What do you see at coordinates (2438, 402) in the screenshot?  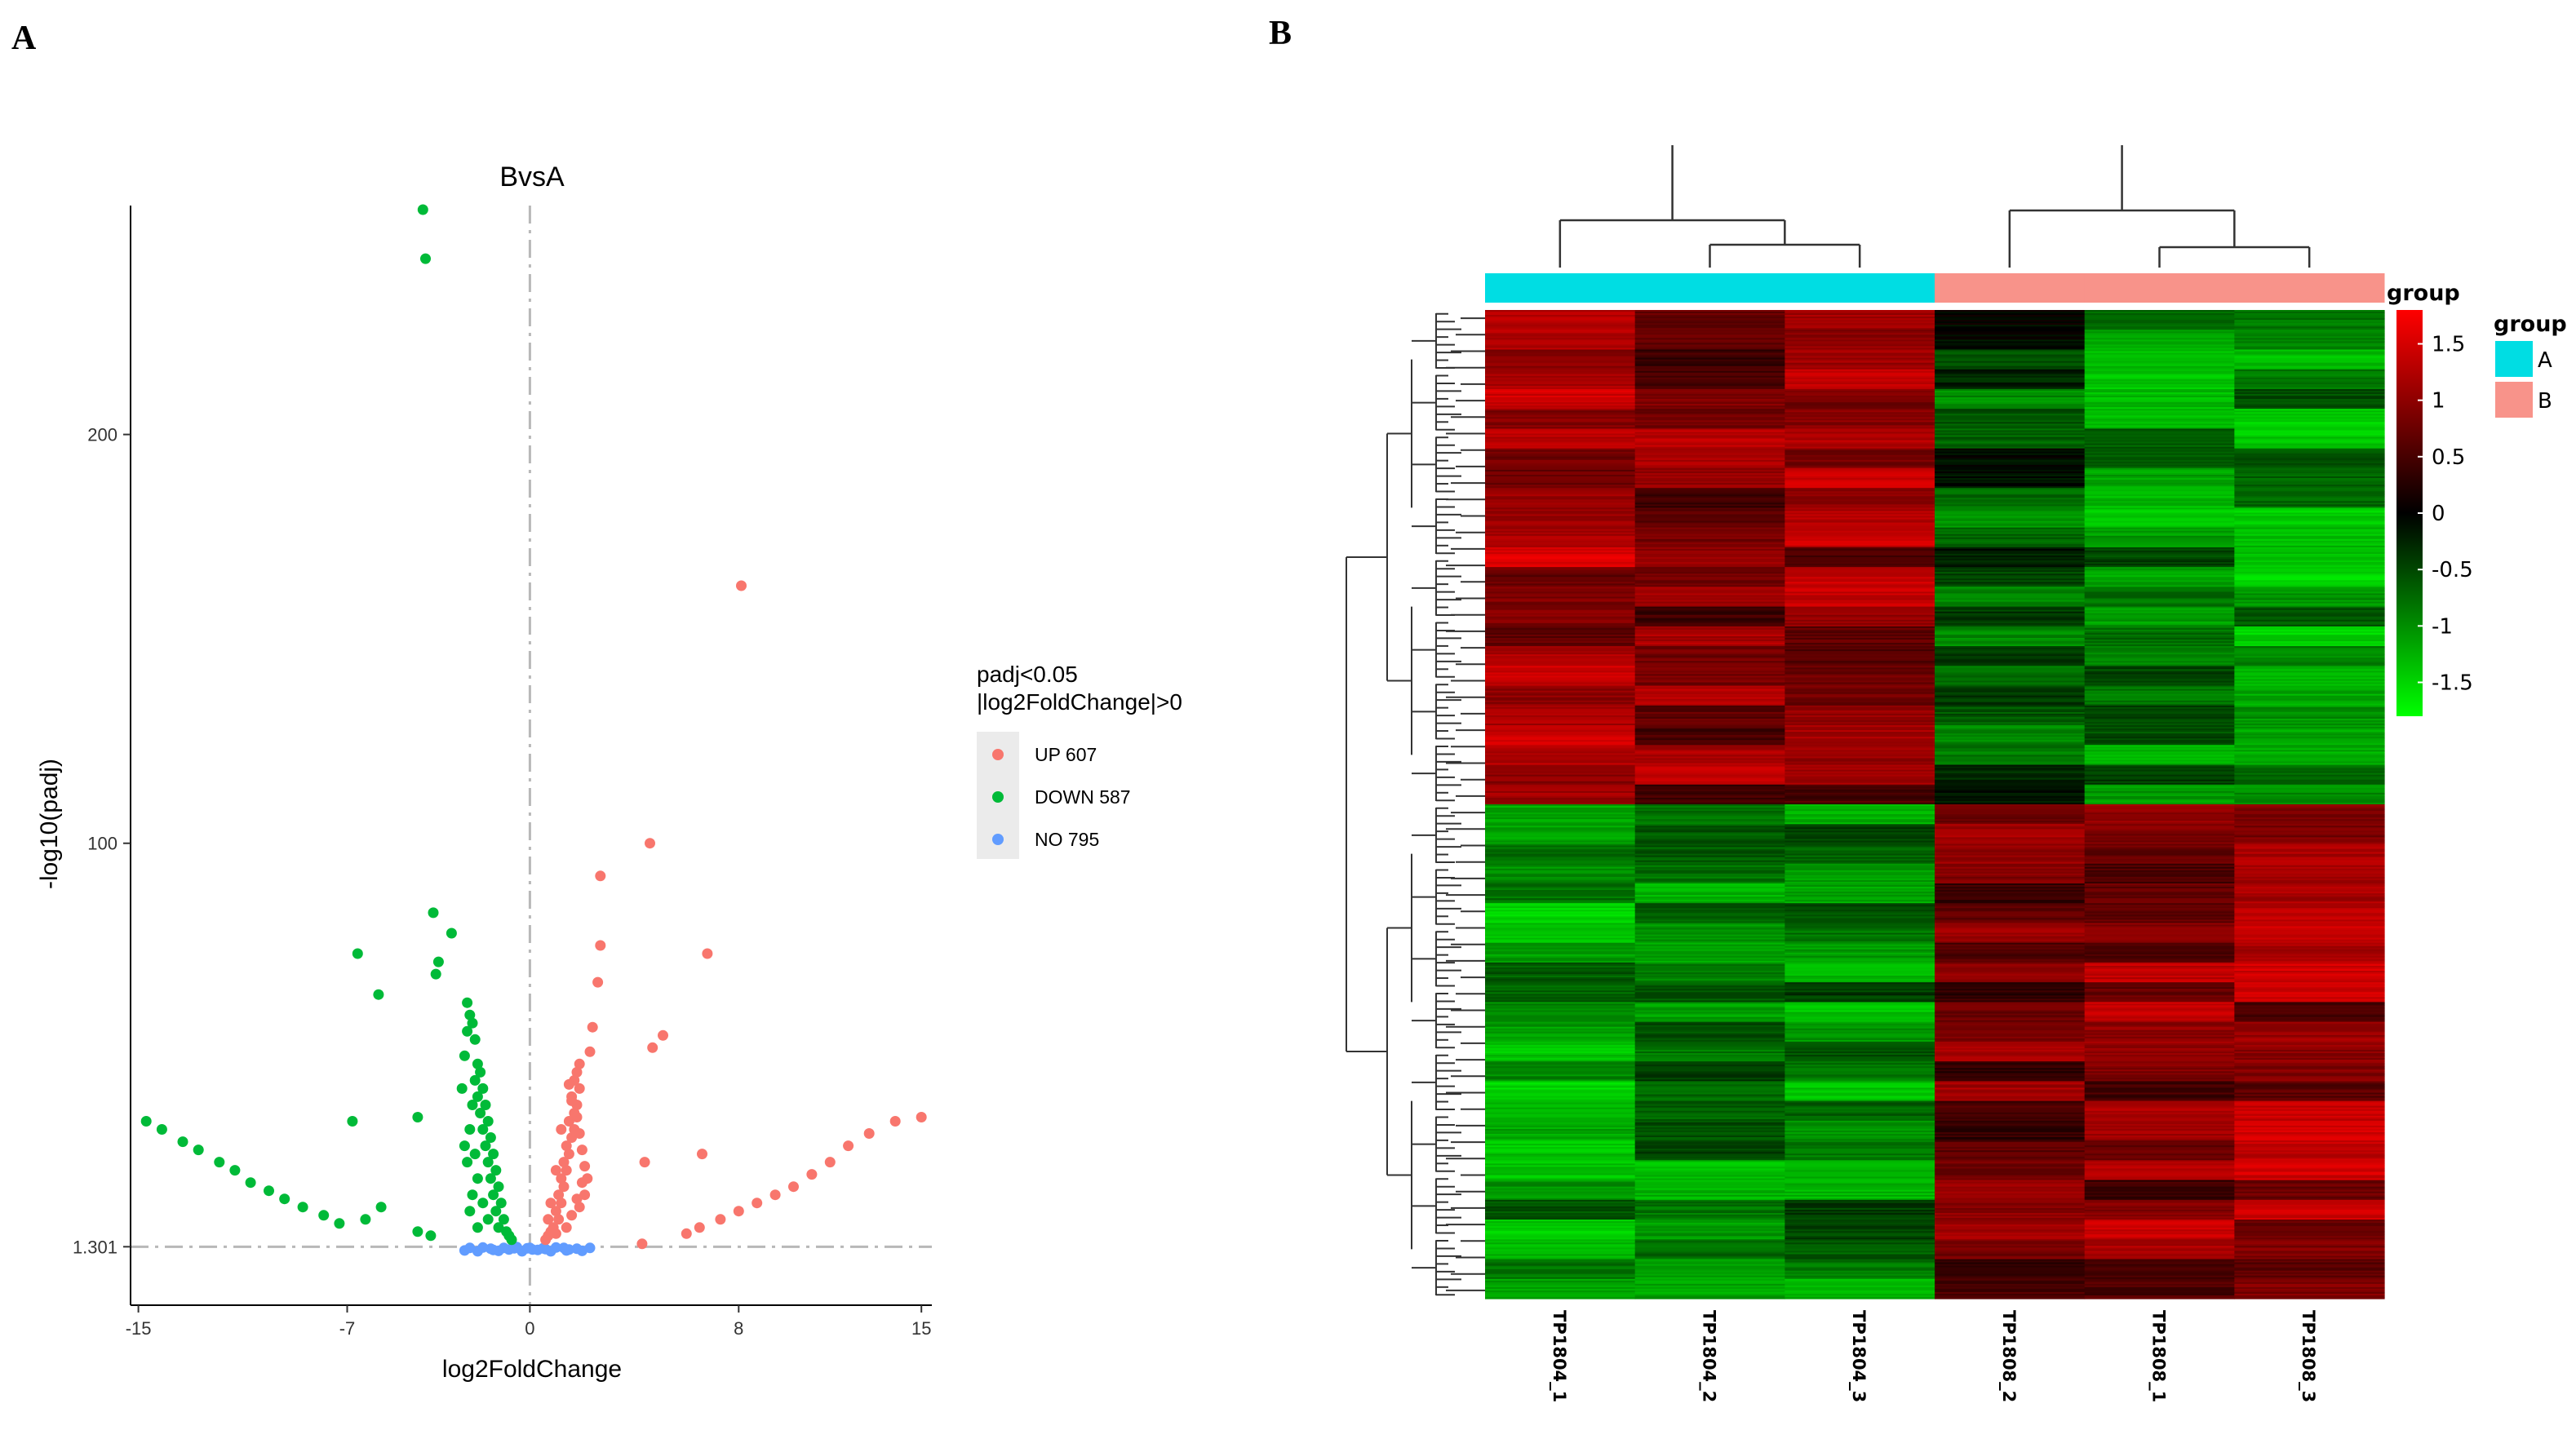 I see `scale-tick-label-1: 1` at bounding box center [2438, 402].